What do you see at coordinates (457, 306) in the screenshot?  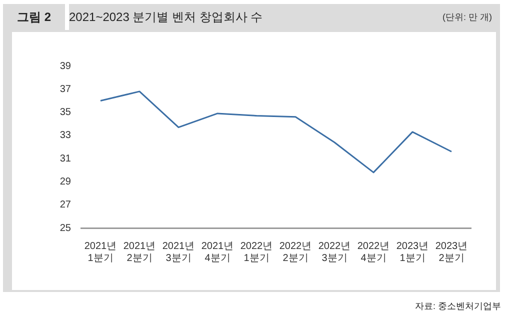 I see `text: 자료: 중소벤처기업부` at bounding box center [457, 306].